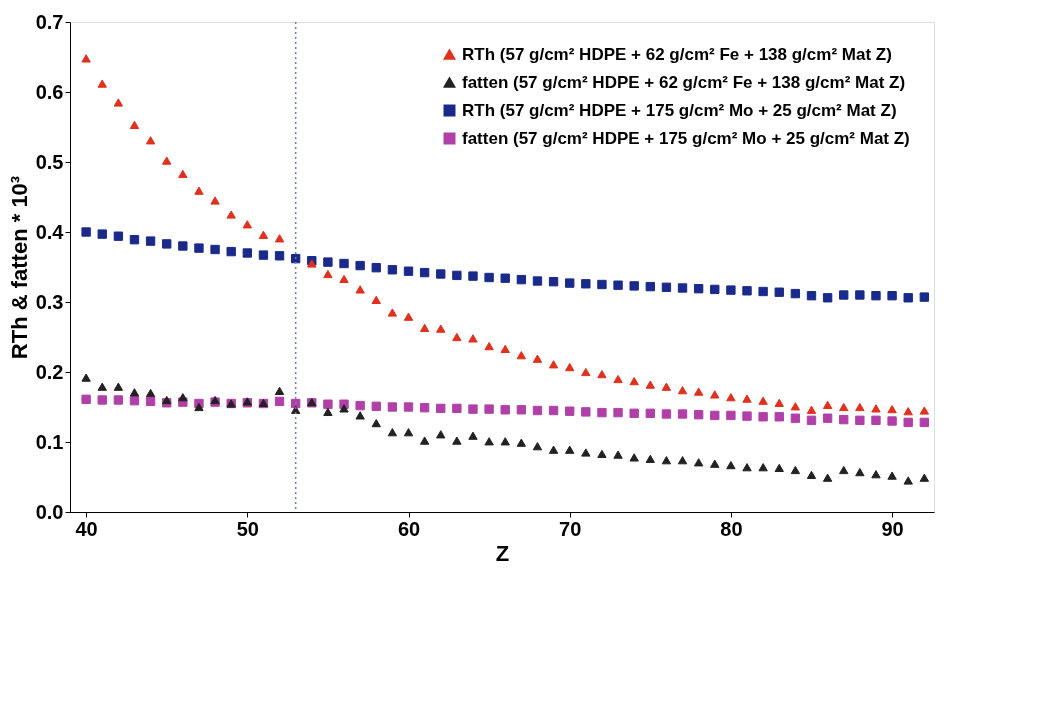  I want to click on legend-label: fatten (57 g/cm² HDPE + 175 g/cm² Mo + 25 g/cm² Mat Z), so click(686, 138).